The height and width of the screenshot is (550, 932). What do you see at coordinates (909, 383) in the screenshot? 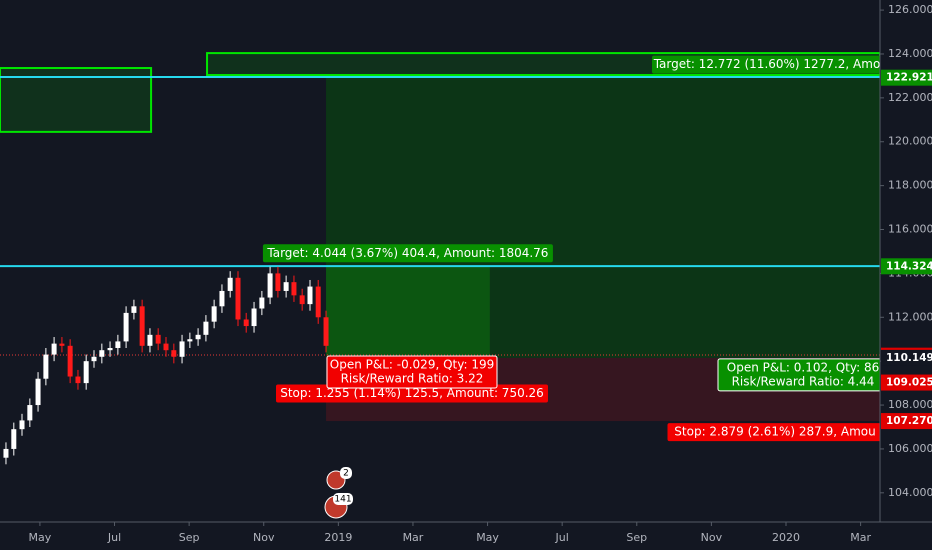
I see `price-label: 109.025` at bounding box center [909, 383].